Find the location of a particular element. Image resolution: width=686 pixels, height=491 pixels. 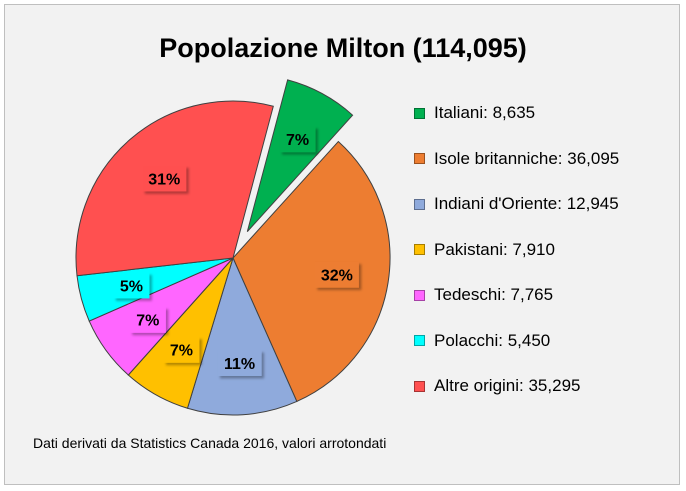

chart-title: Popolazione Milton (114,095) is located at coordinates (343, 48).